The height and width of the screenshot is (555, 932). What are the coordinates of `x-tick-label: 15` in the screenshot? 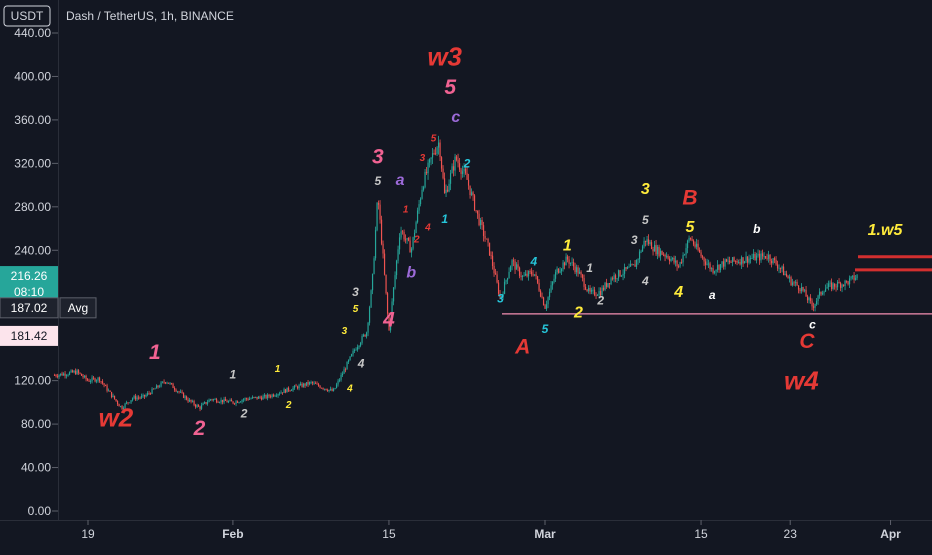 It's located at (389, 534).